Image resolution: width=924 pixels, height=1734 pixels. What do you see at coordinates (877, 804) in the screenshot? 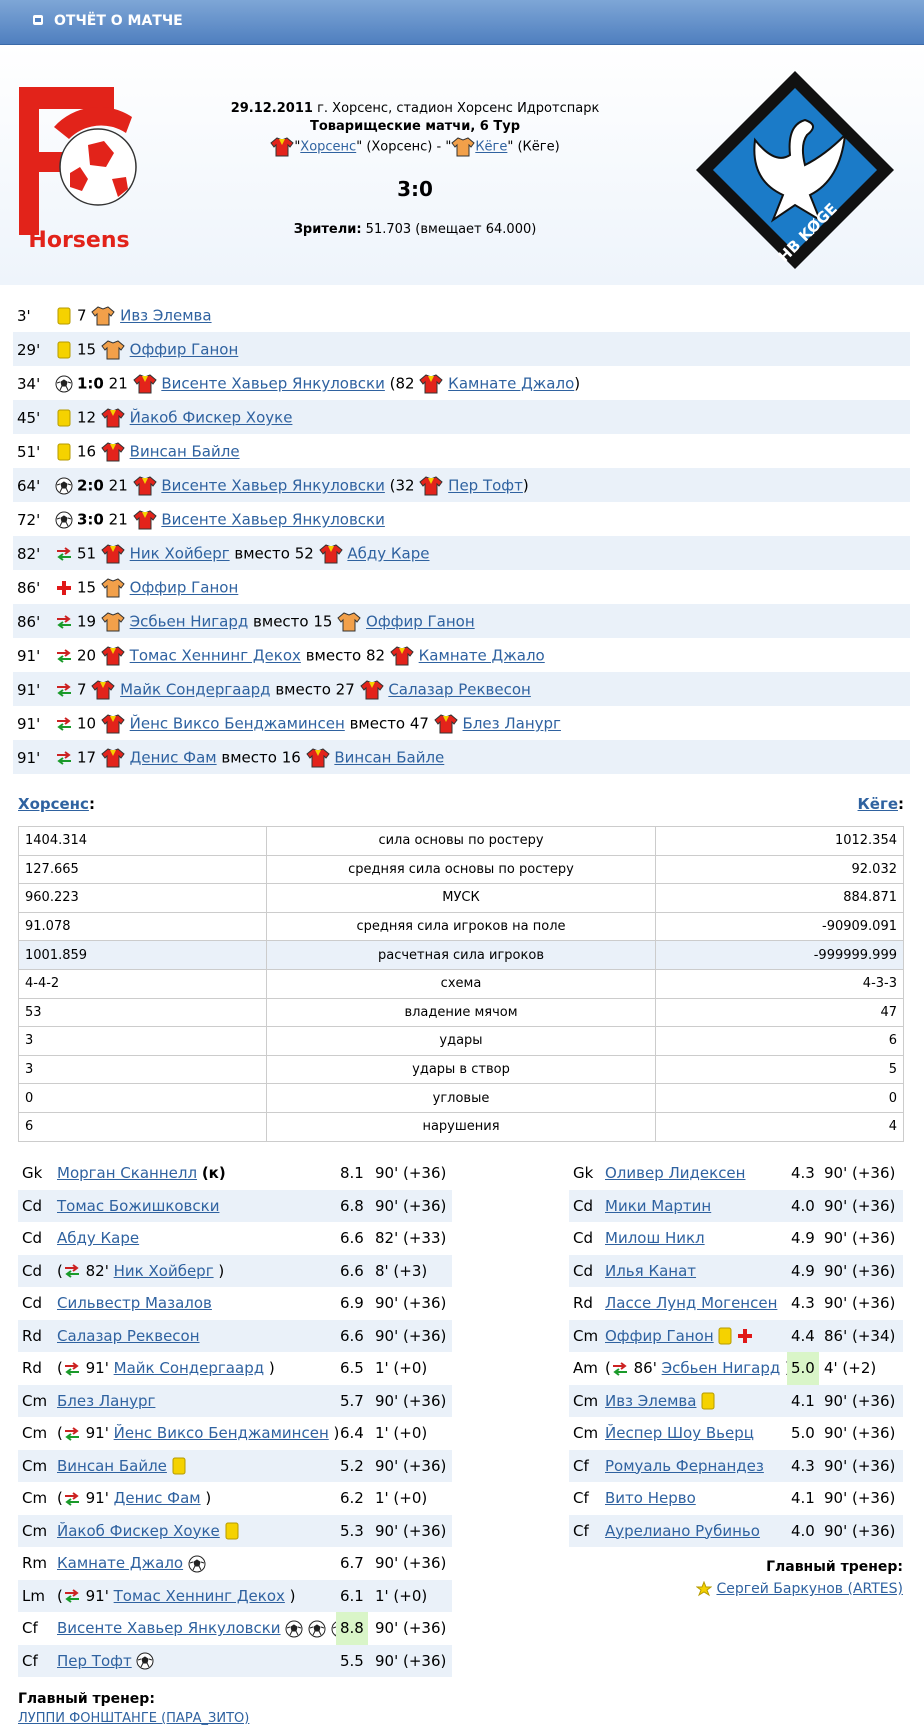
I see `away-team-link: Кёге` at bounding box center [877, 804].